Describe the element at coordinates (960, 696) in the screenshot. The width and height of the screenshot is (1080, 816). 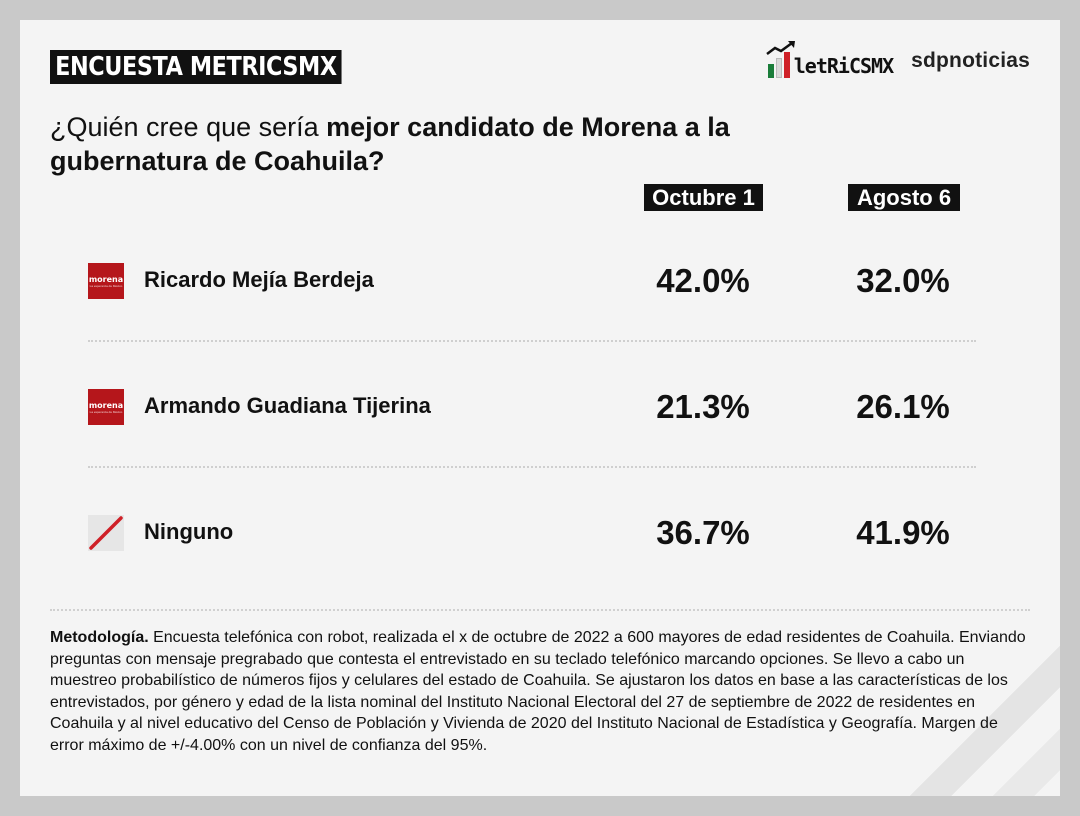
I see `background-decoration` at that location.